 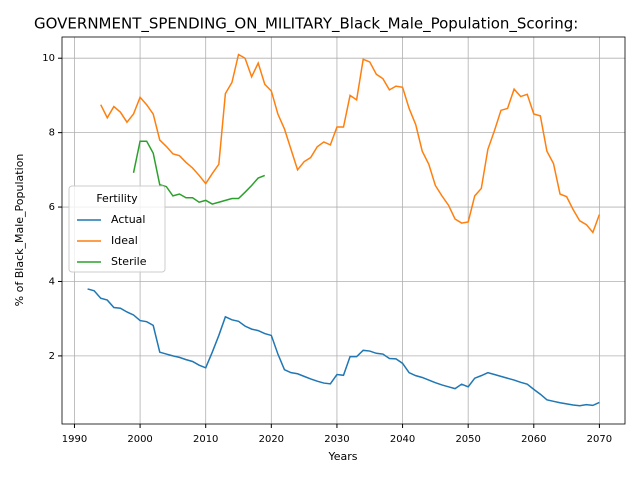 I want to click on legend-label: Ideal, so click(x=124, y=240).